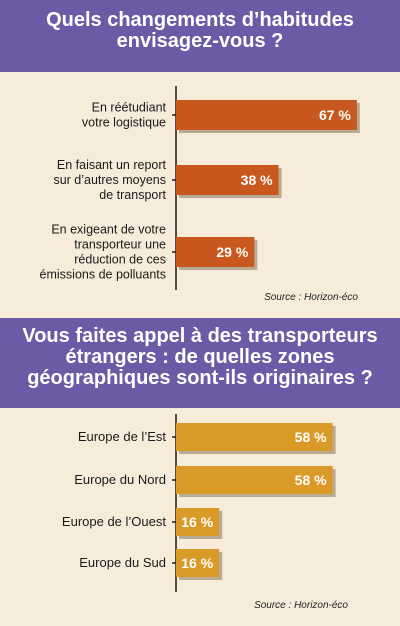  What do you see at coordinates (200, 20) in the screenshot?
I see `chart1-title-line1: Quels changements d’habitudes` at bounding box center [200, 20].